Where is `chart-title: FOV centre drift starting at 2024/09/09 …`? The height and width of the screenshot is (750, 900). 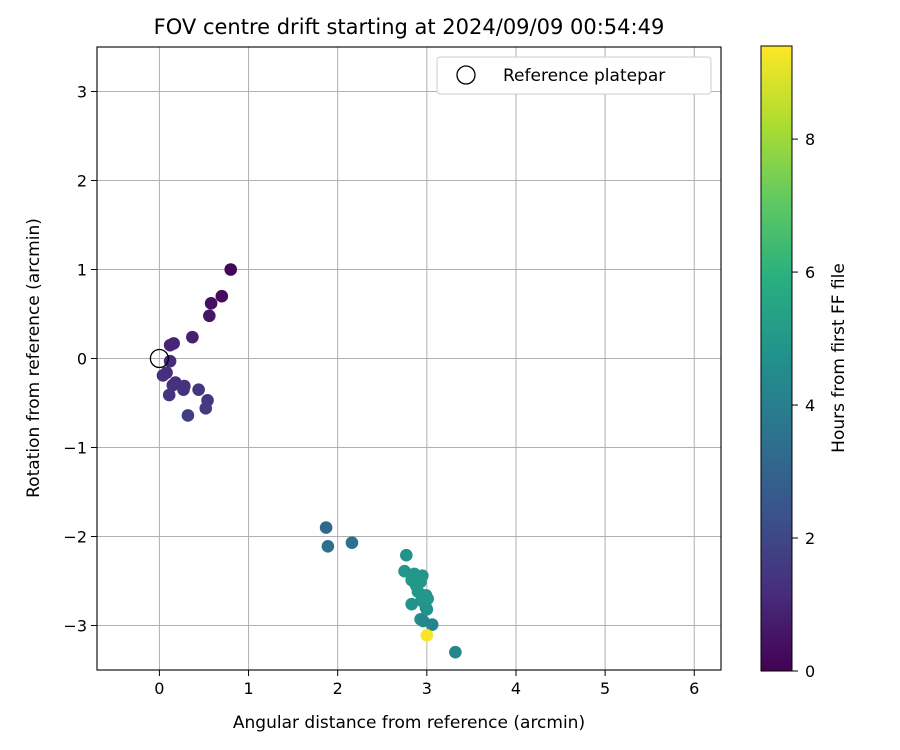
chart-title: FOV centre drift starting at 2024/09/09 … is located at coordinates (409, 27).